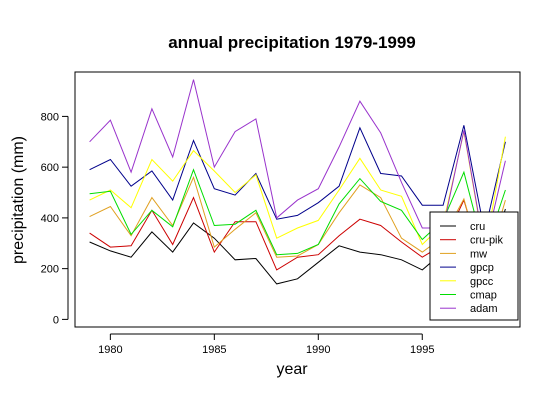 The image size is (550, 412). What do you see at coordinates (482, 282) in the screenshot?
I see `legend-label-gpcc: gpcc` at bounding box center [482, 282].